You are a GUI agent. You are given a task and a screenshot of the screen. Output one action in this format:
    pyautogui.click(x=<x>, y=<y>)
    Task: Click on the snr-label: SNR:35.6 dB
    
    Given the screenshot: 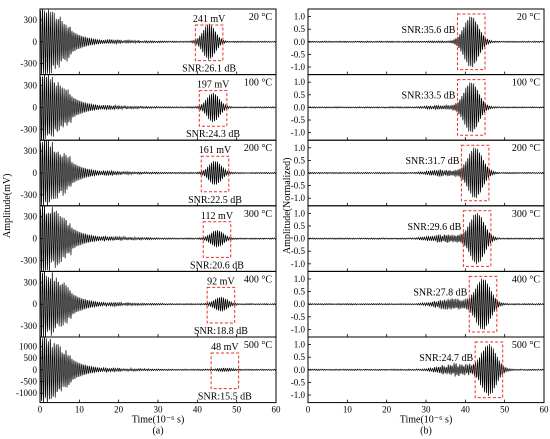 What is the action you would take?
    pyautogui.click(x=429, y=30)
    